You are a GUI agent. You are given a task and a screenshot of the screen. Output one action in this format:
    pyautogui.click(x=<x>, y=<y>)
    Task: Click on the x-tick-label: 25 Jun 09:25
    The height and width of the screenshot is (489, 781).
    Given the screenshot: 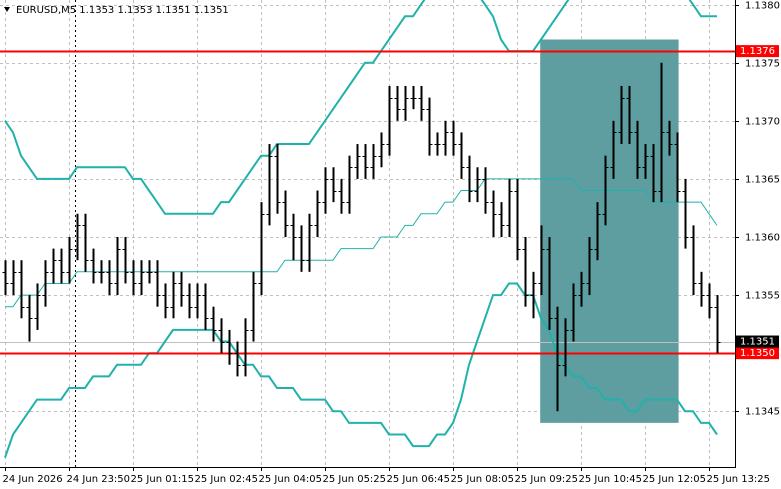 What is the action you would take?
    pyautogui.click(x=547, y=479)
    